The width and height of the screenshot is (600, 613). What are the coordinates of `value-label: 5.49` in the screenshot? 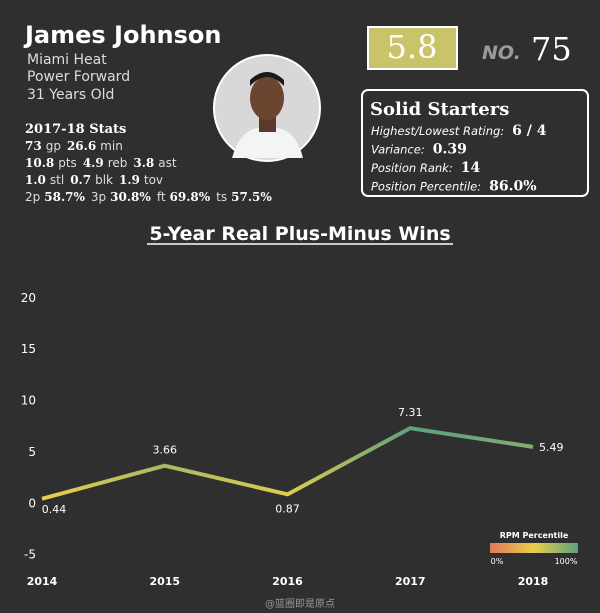 It's located at (551, 447).